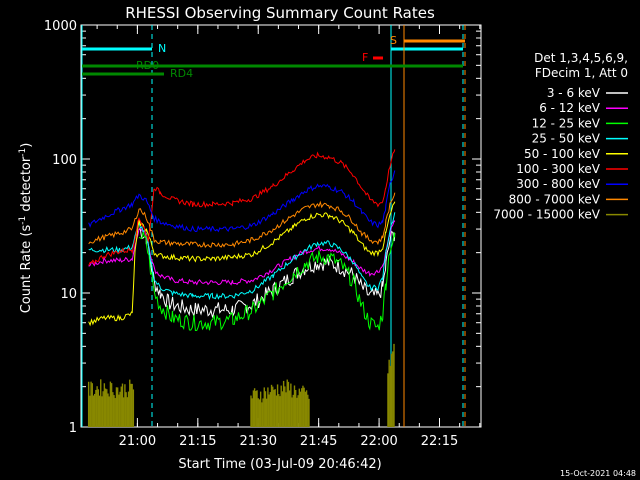 The image size is (640, 480). I want to click on legend-label: 50 - 100 keV, so click(562, 154).